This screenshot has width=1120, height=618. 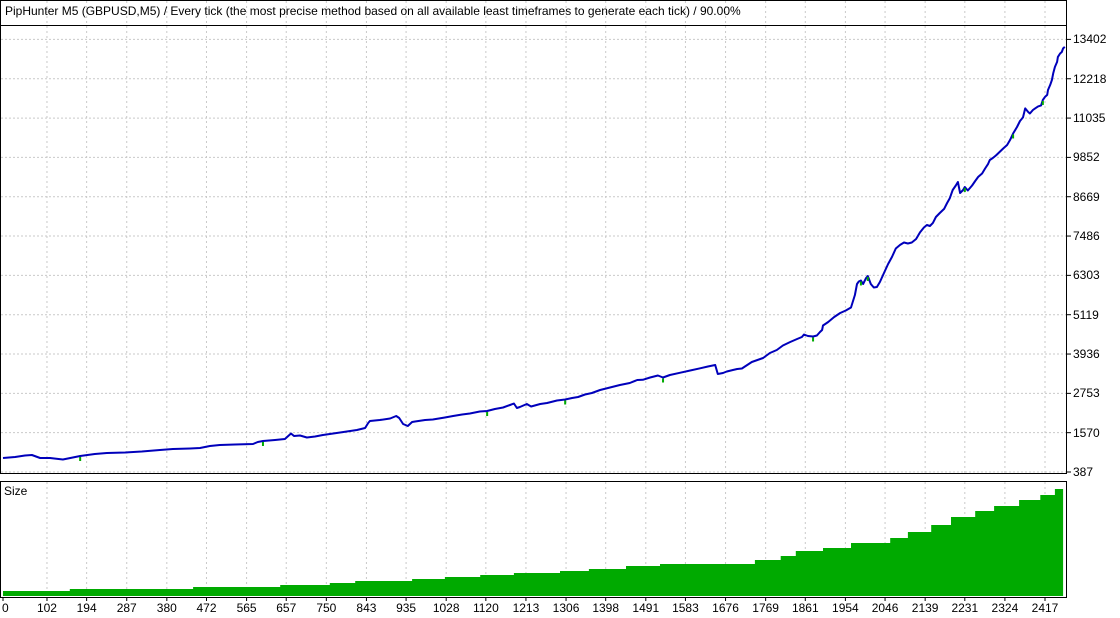 What do you see at coordinates (16, 491) in the screenshot?
I see `size-panel-label: Size` at bounding box center [16, 491].